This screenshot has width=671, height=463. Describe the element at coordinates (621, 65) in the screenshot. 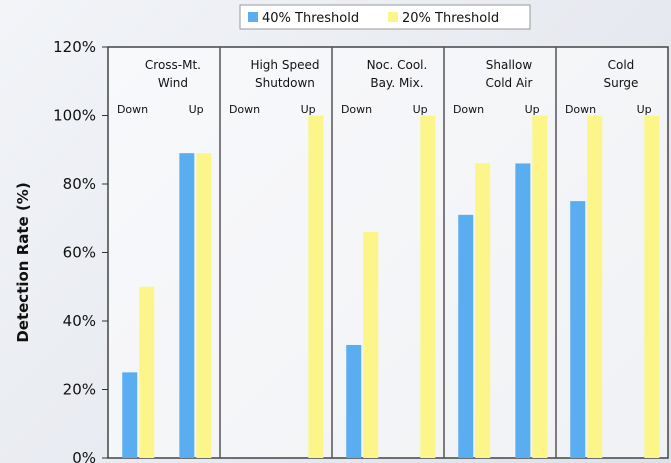

I see `panel-title: Cold` at that location.